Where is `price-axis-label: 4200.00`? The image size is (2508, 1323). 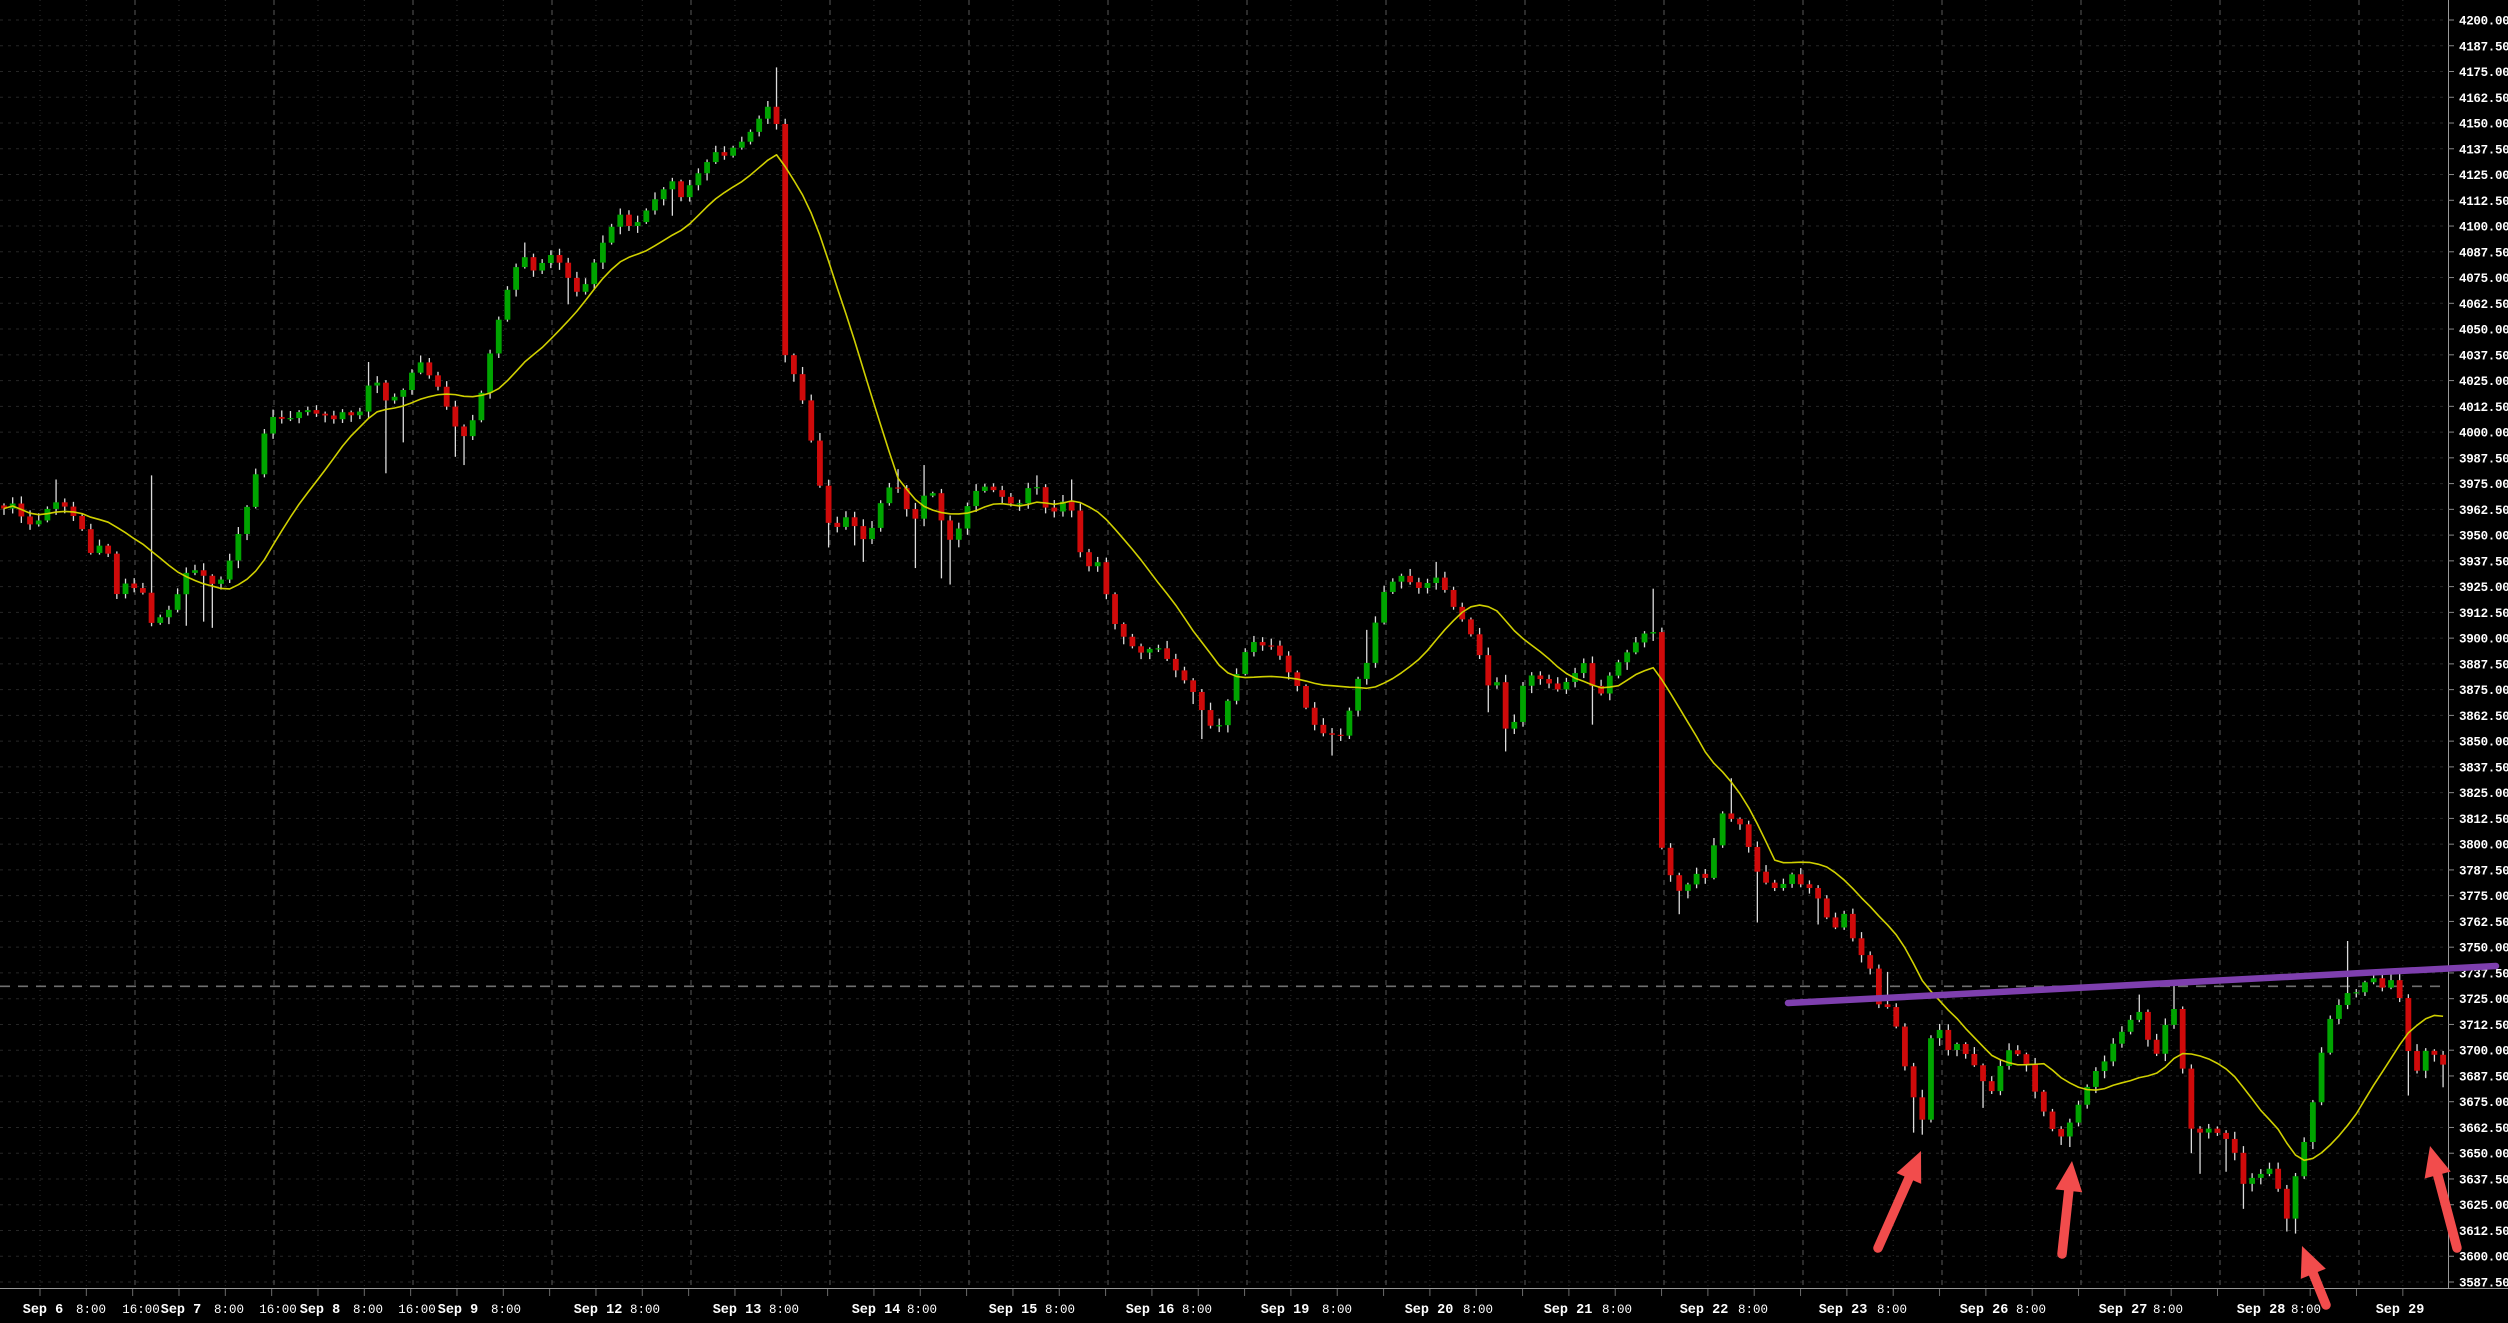 price-axis-label: 4200.00 is located at coordinates (2483, 22).